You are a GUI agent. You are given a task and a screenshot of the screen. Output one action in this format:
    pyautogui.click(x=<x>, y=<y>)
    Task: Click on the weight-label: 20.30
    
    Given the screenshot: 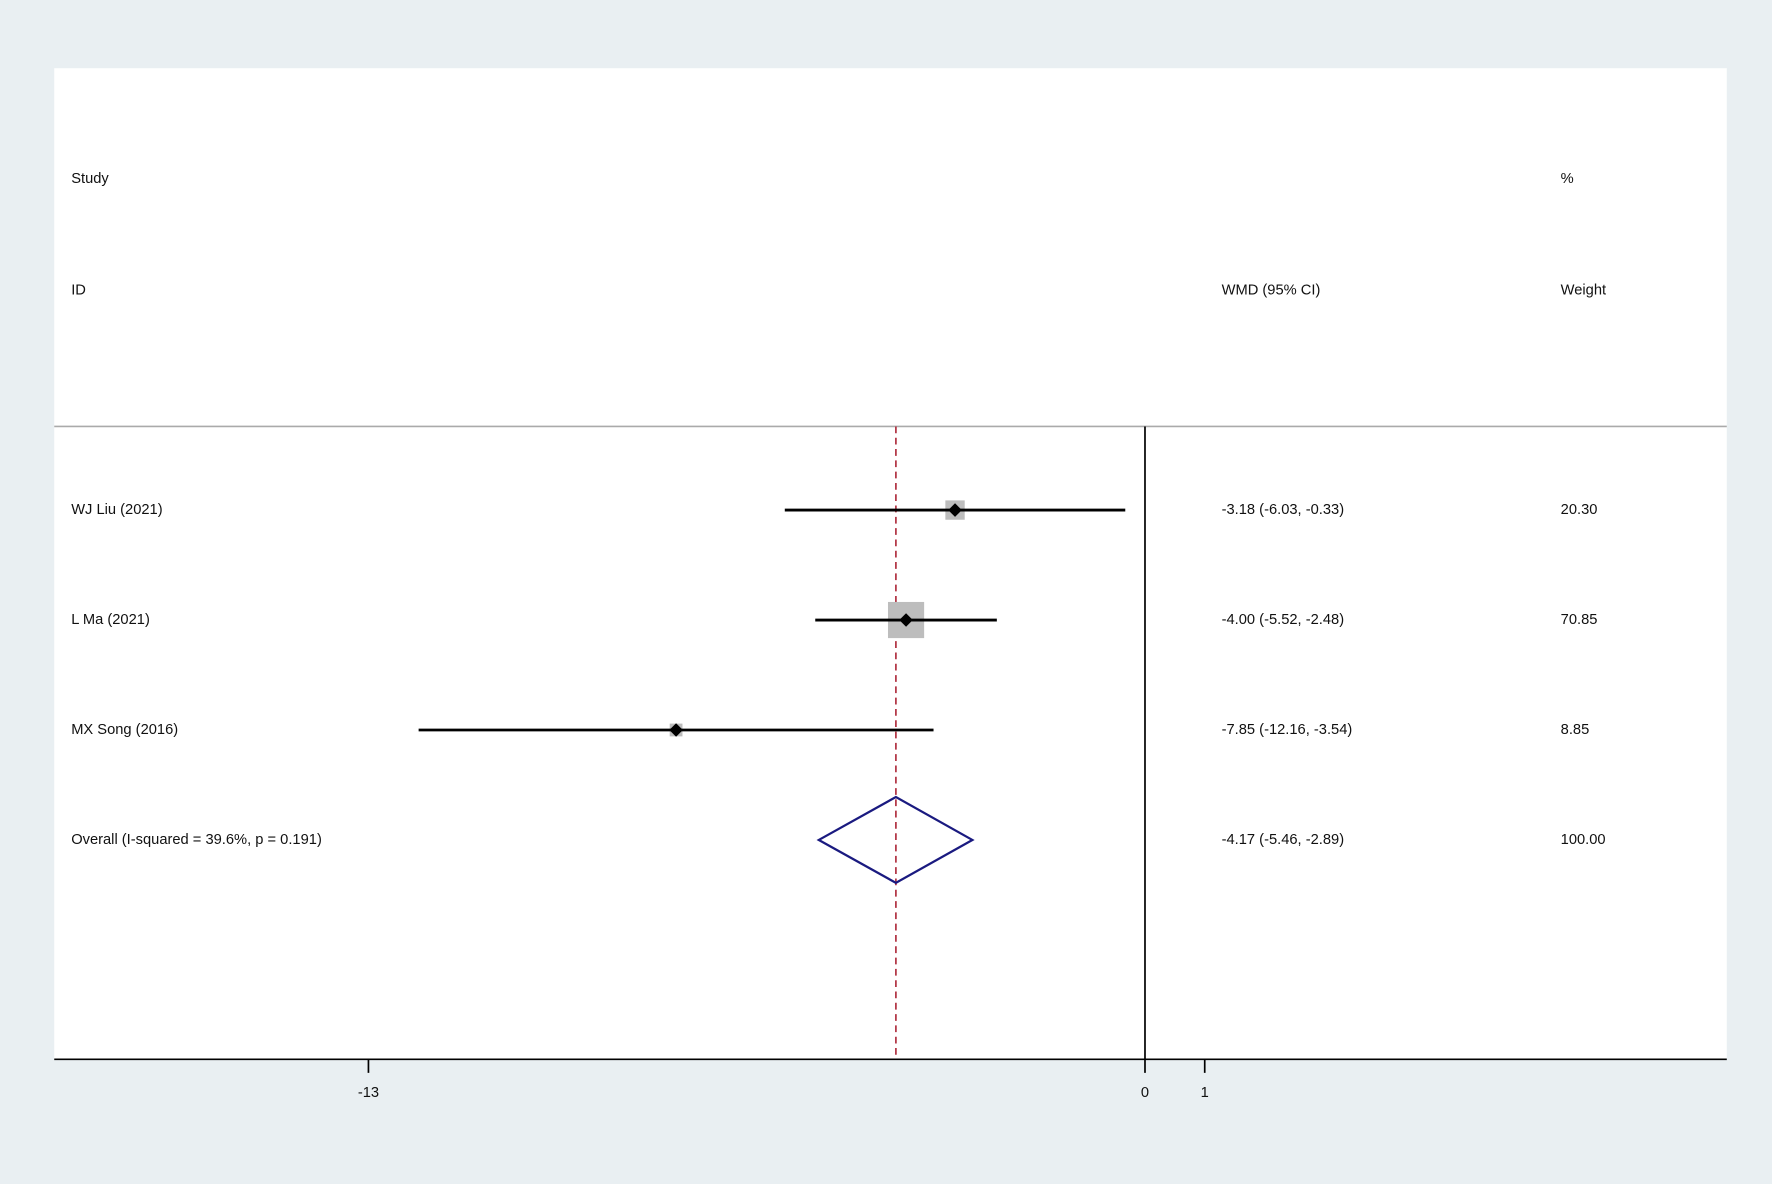 What is the action you would take?
    pyautogui.click(x=1579, y=510)
    